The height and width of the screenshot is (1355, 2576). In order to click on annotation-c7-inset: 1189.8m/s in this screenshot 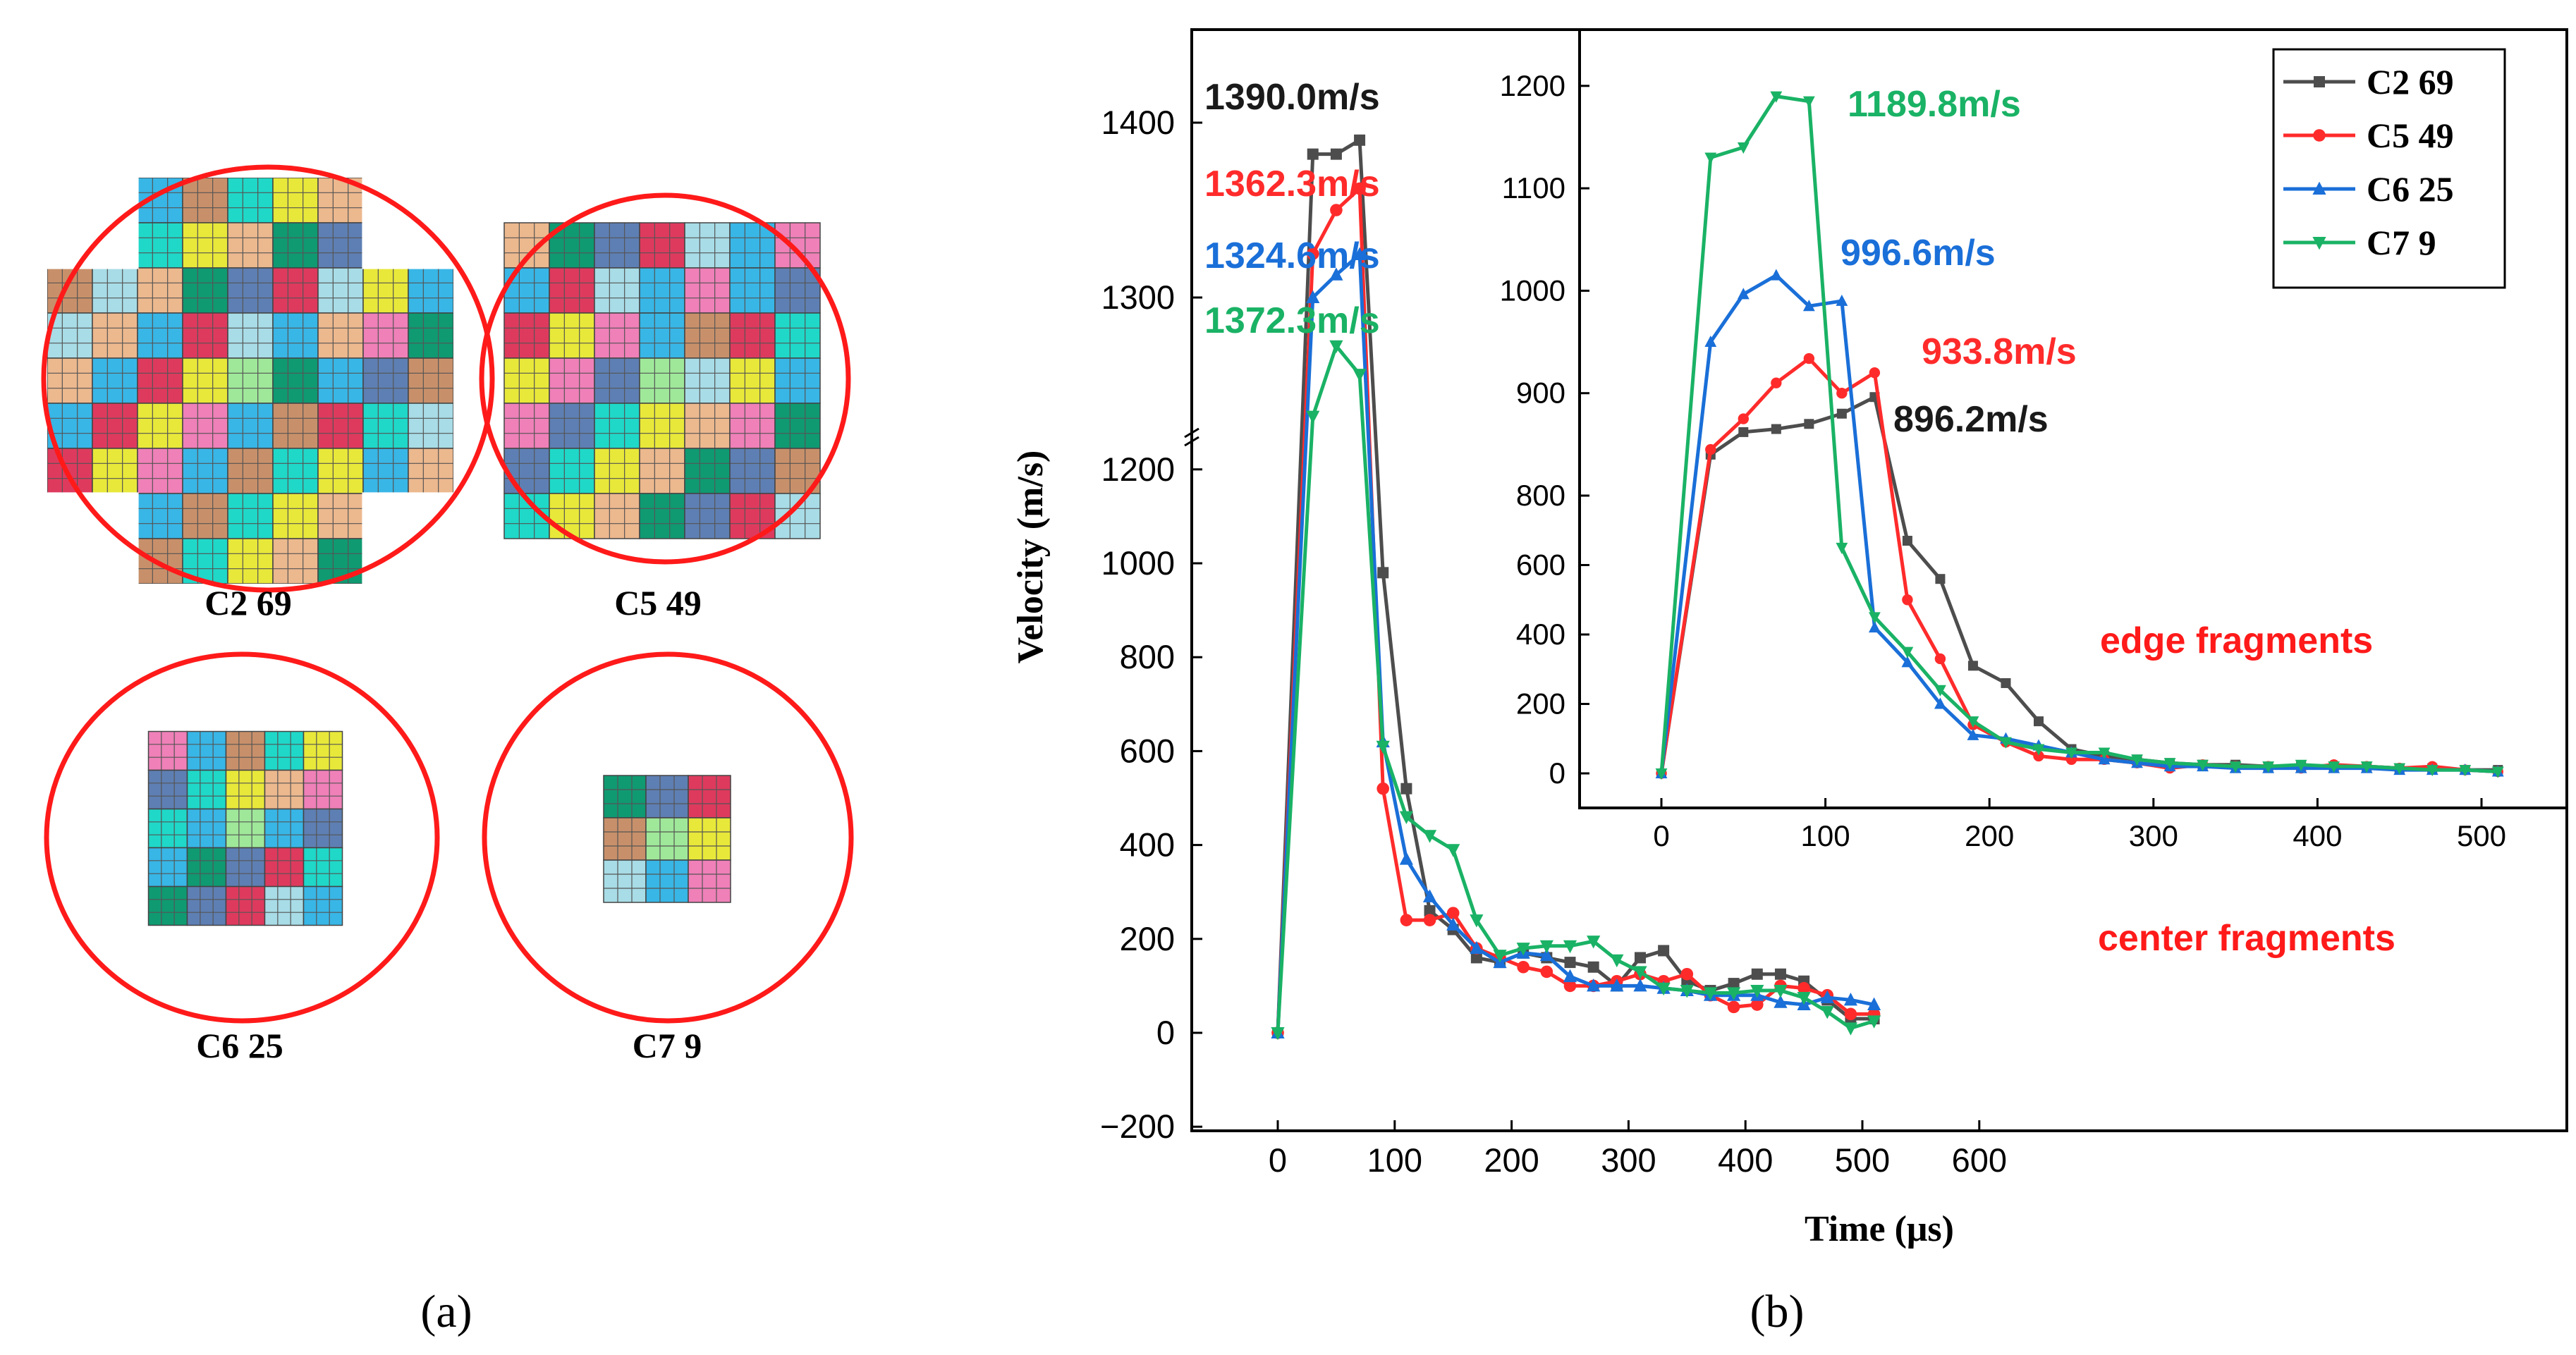, I will do `click(1935, 105)`.